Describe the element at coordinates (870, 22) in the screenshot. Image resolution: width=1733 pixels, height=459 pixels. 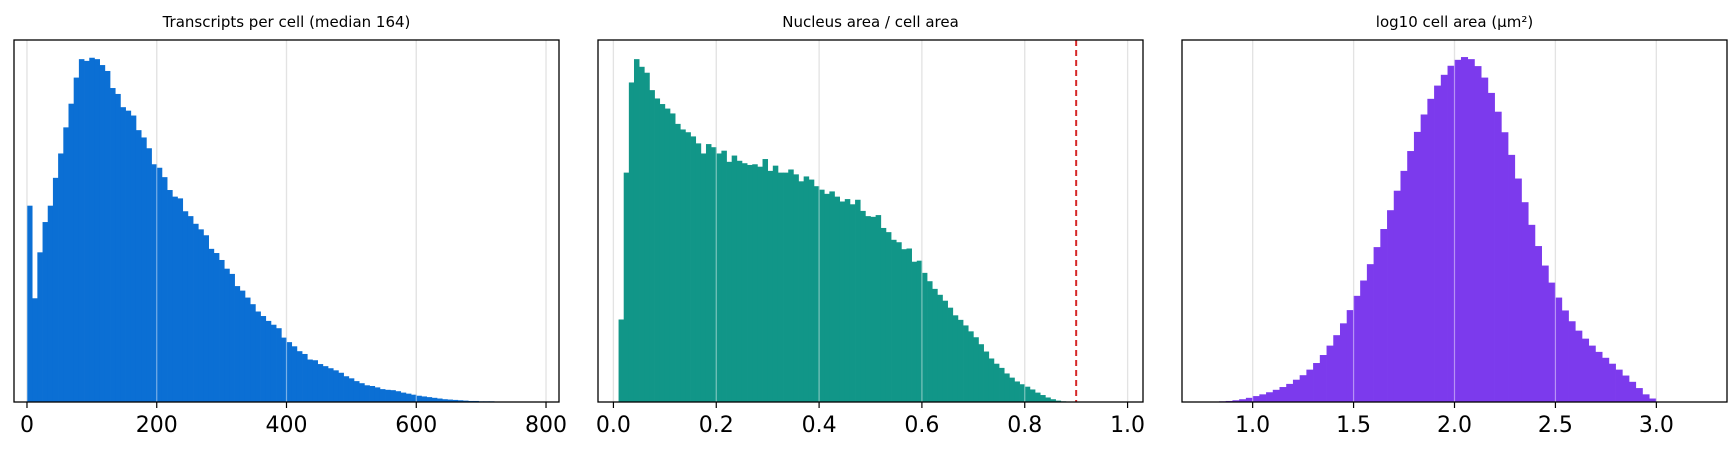
I see `panel-title: Nucleus area / cell area` at that location.